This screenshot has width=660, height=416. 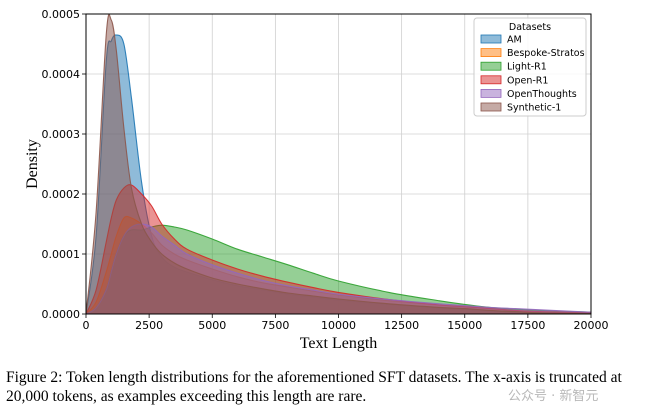 I want to click on x-tick-label: 7500, so click(x=275, y=325).